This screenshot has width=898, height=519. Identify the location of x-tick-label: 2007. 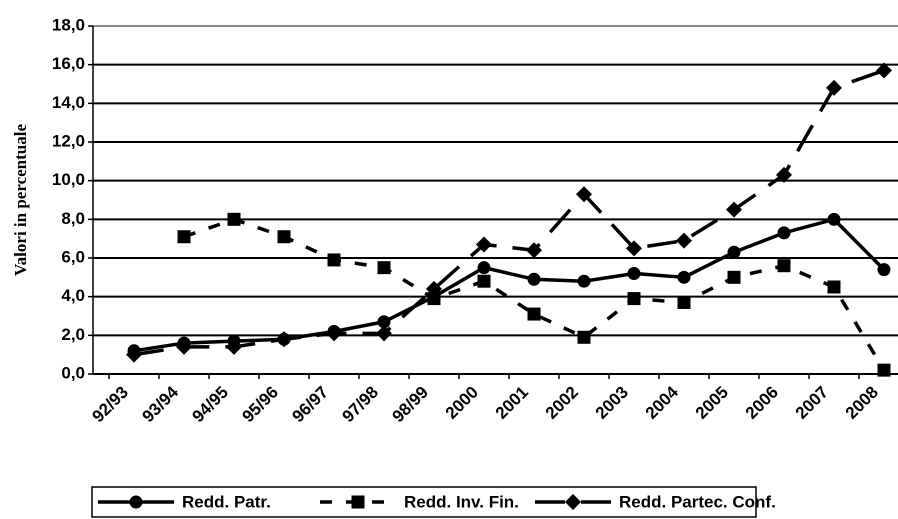
(812, 403).